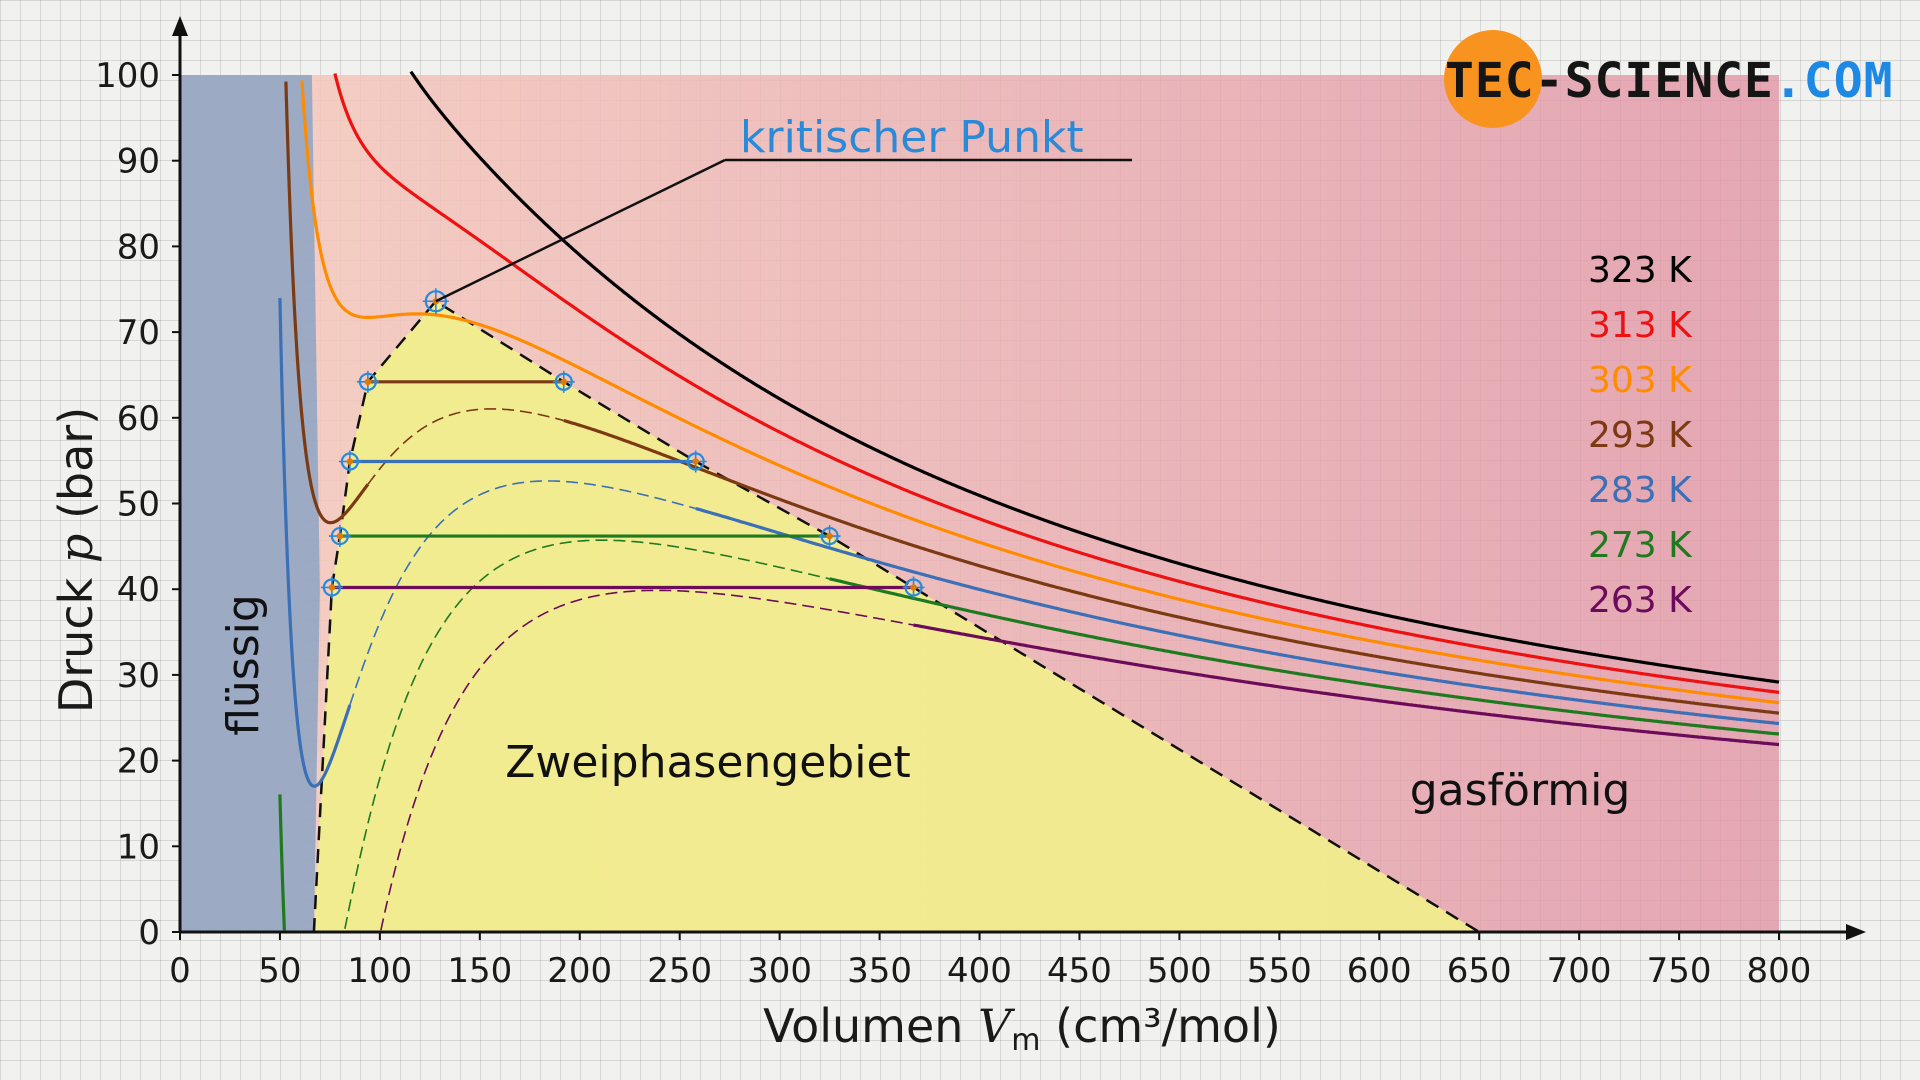 The width and height of the screenshot is (1920, 1080). I want to click on x-tick-label-800: 800, so click(1779, 971).